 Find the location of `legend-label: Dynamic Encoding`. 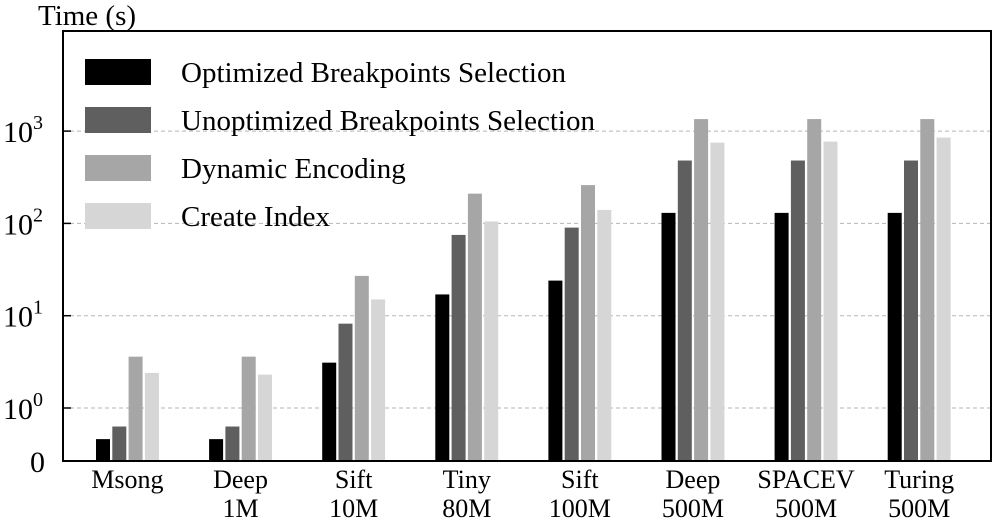

legend-label: Dynamic Encoding is located at coordinates (293, 169).